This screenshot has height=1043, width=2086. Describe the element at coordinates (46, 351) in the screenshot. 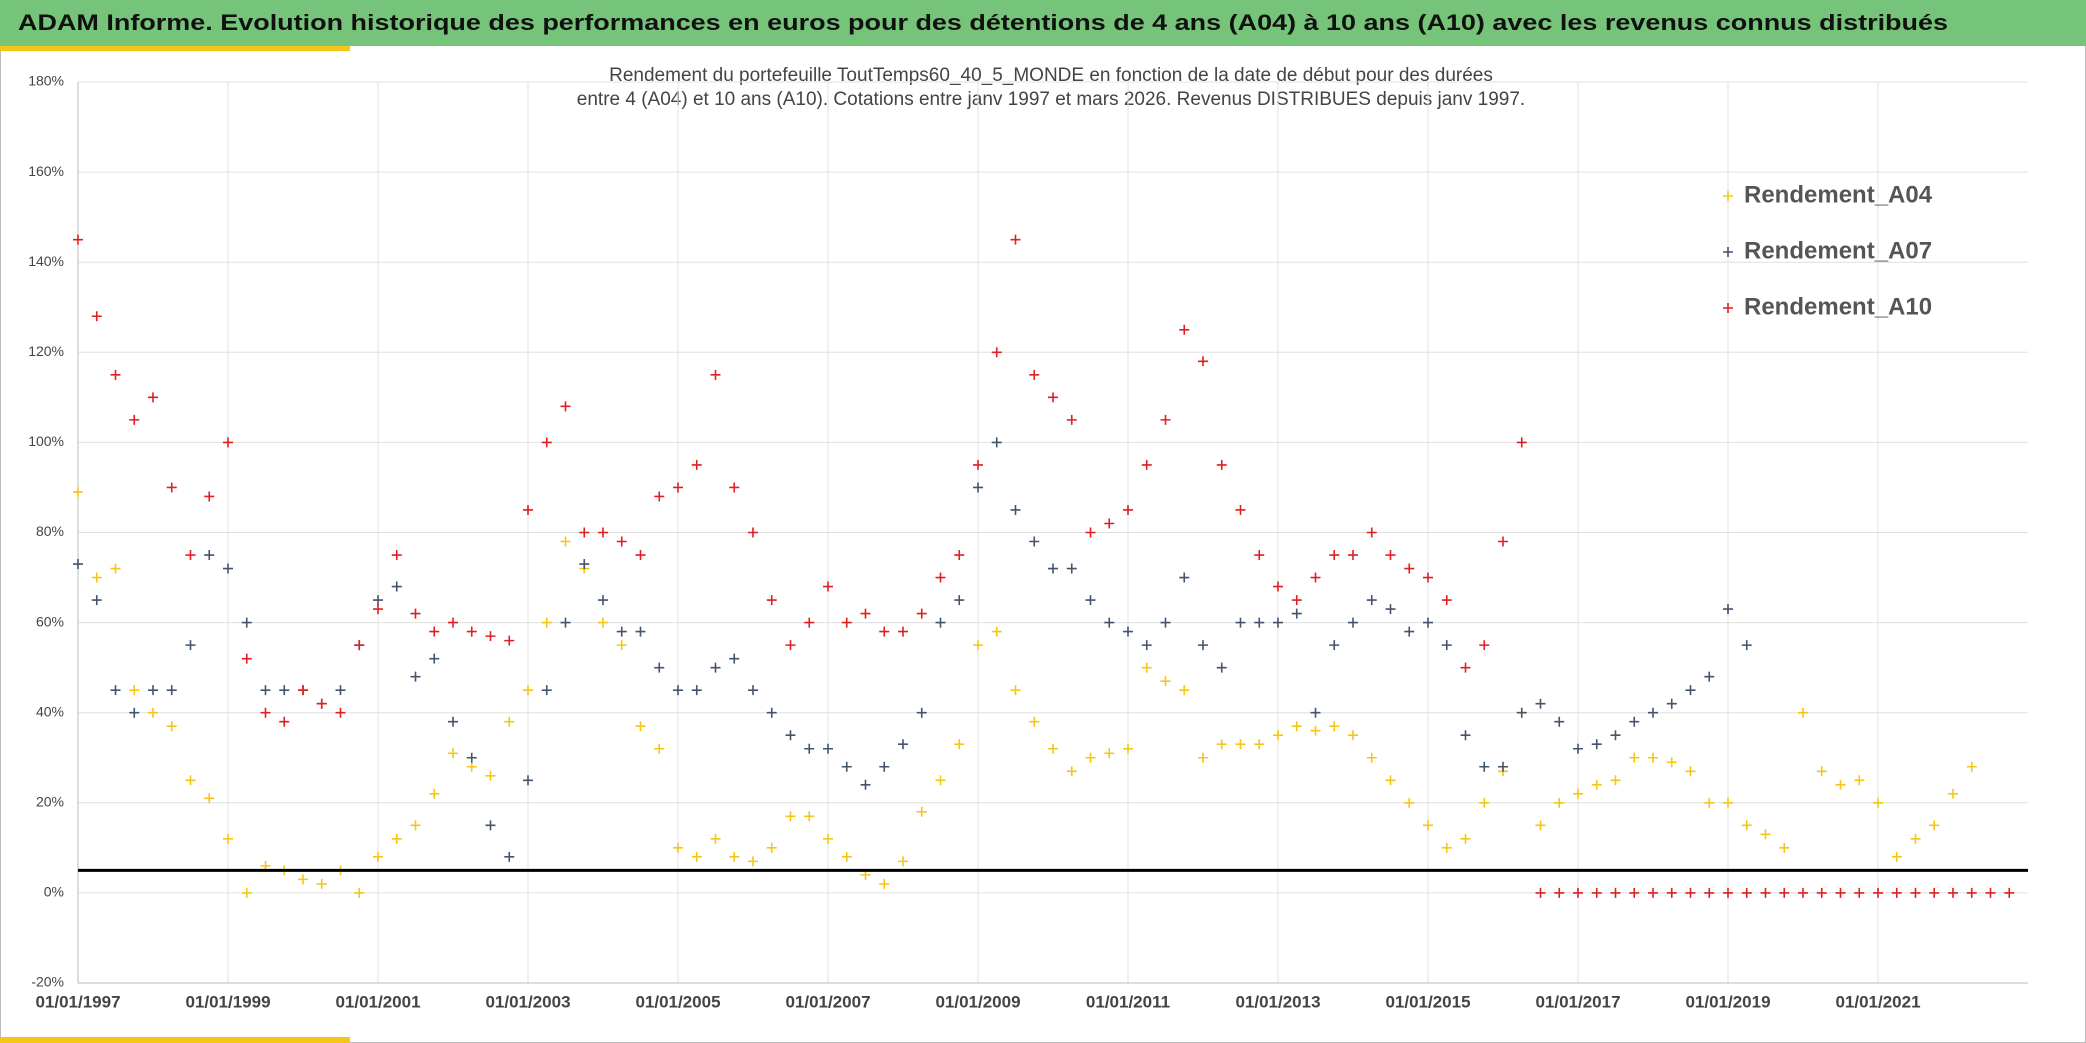

I see `y-tick-label: 120%` at that location.